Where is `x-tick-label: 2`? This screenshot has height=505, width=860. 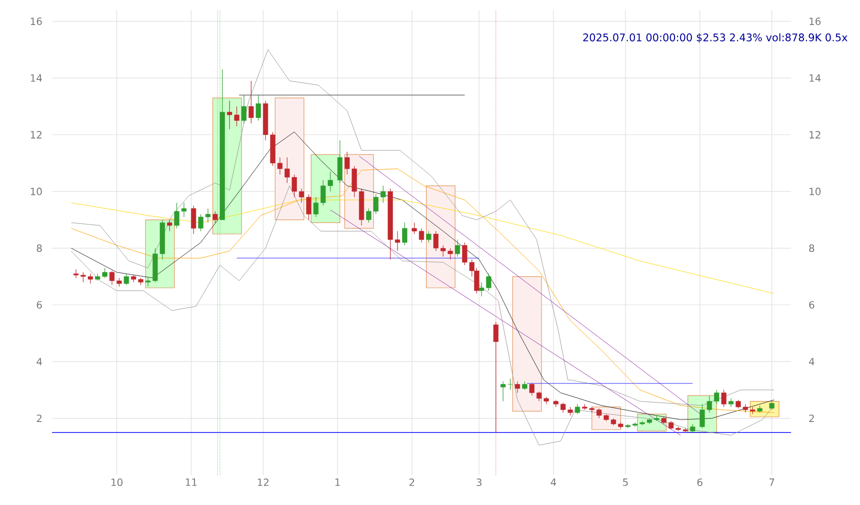
x-tick-label: 2 is located at coordinates (411, 482).